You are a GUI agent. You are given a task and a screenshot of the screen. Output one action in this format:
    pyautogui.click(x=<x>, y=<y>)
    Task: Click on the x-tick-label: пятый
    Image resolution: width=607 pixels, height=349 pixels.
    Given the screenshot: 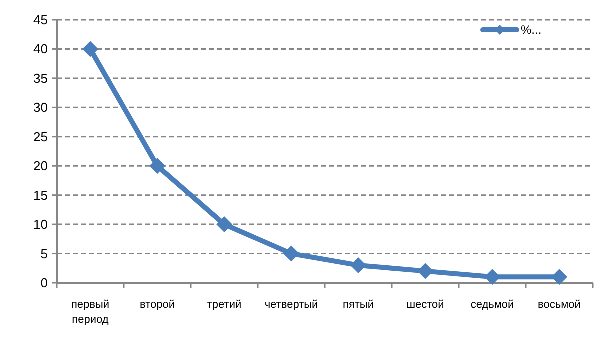 What is the action you would take?
    pyautogui.click(x=358, y=305)
    